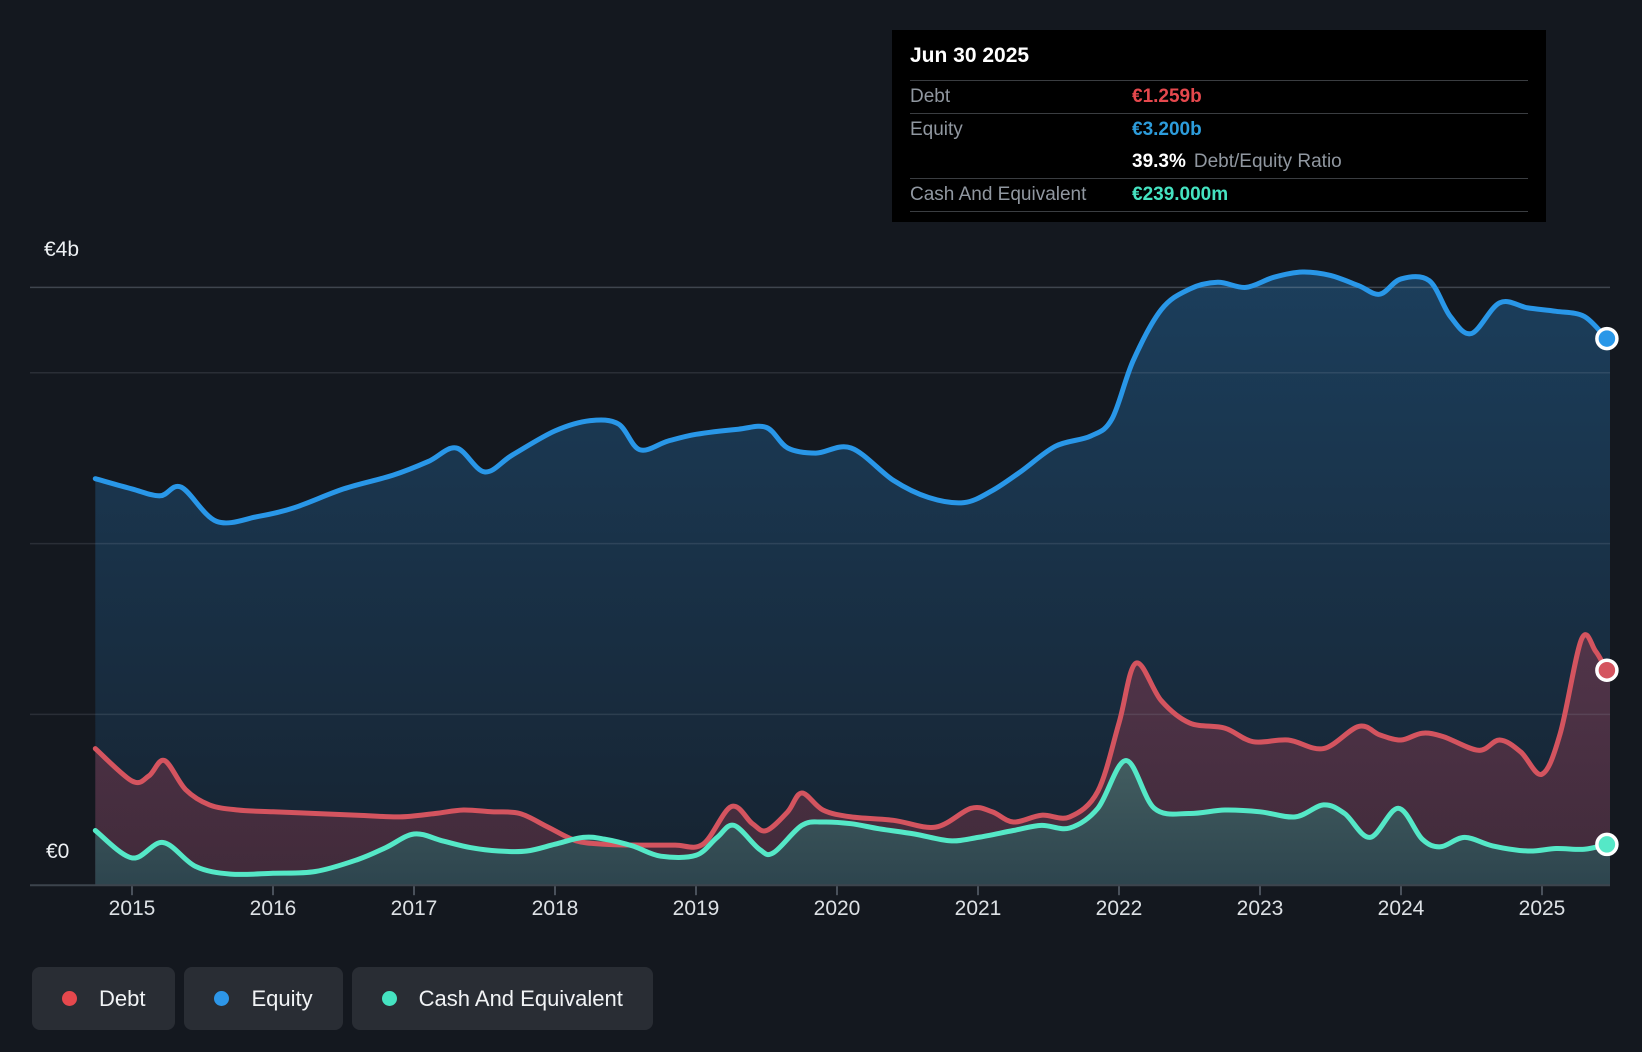 This screenshot has height=1052, width=1642. I want to click on legend-item-equity: Equity, so click(263, 998).